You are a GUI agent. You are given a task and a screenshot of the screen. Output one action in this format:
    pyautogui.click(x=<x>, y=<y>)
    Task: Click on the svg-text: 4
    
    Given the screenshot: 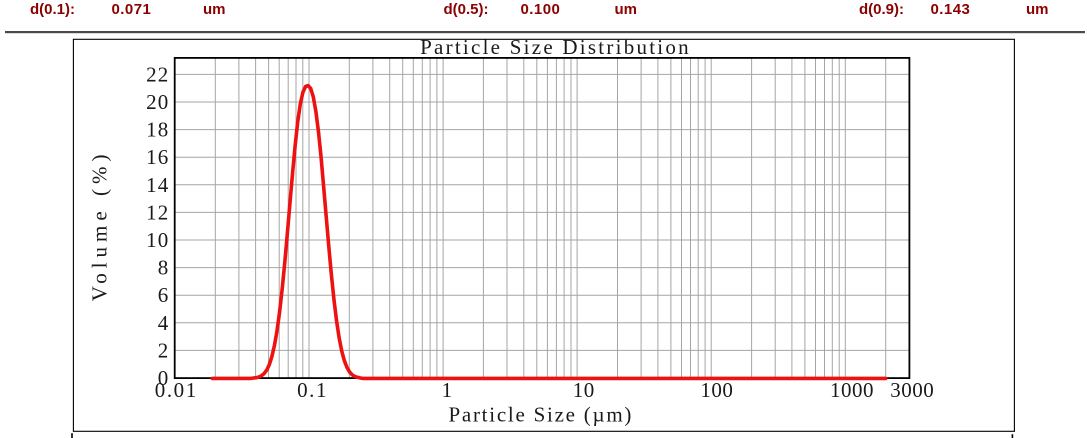 What is the action you would take?
    pyautogui.click(x=164, y=323)
    